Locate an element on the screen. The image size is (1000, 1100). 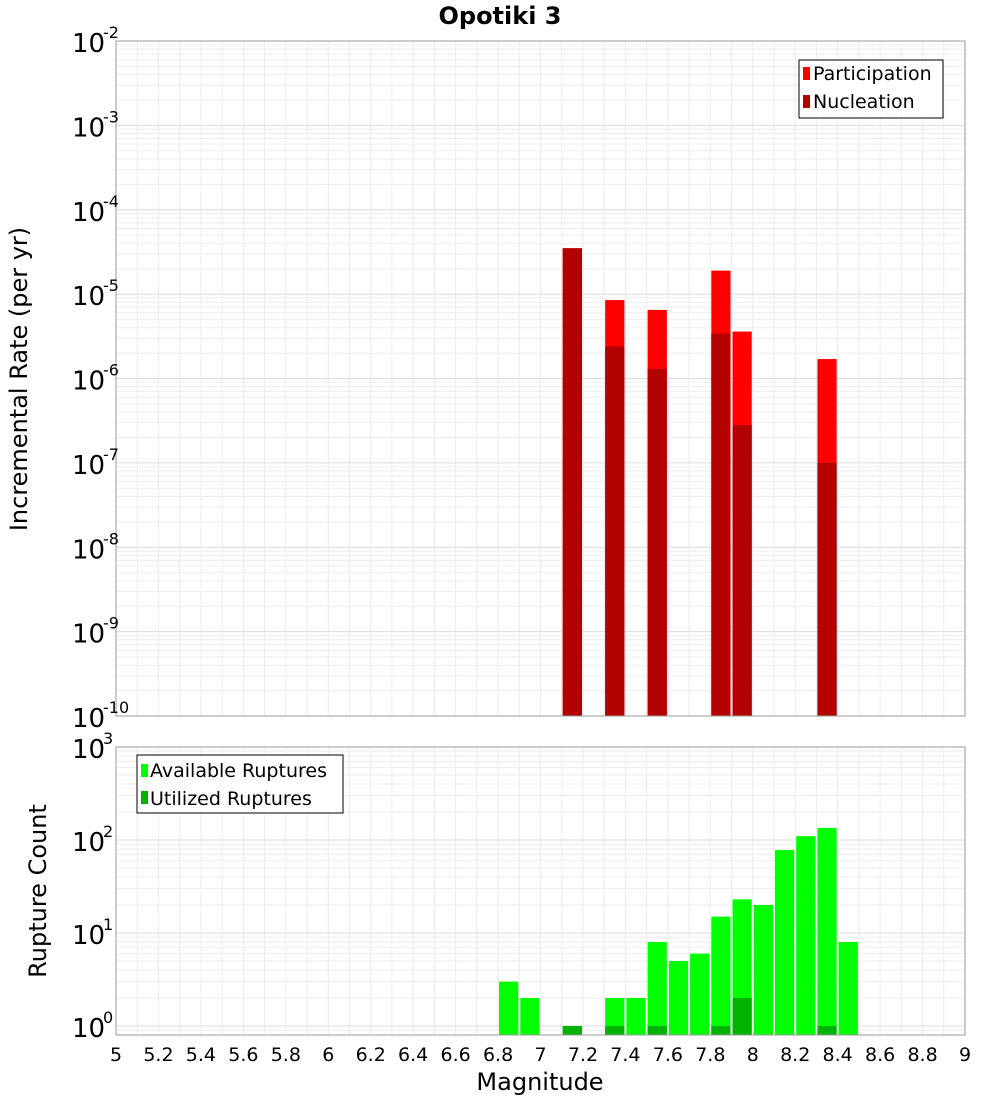
x-tick-label: 7.4 is located at coordinates (625, 1055).